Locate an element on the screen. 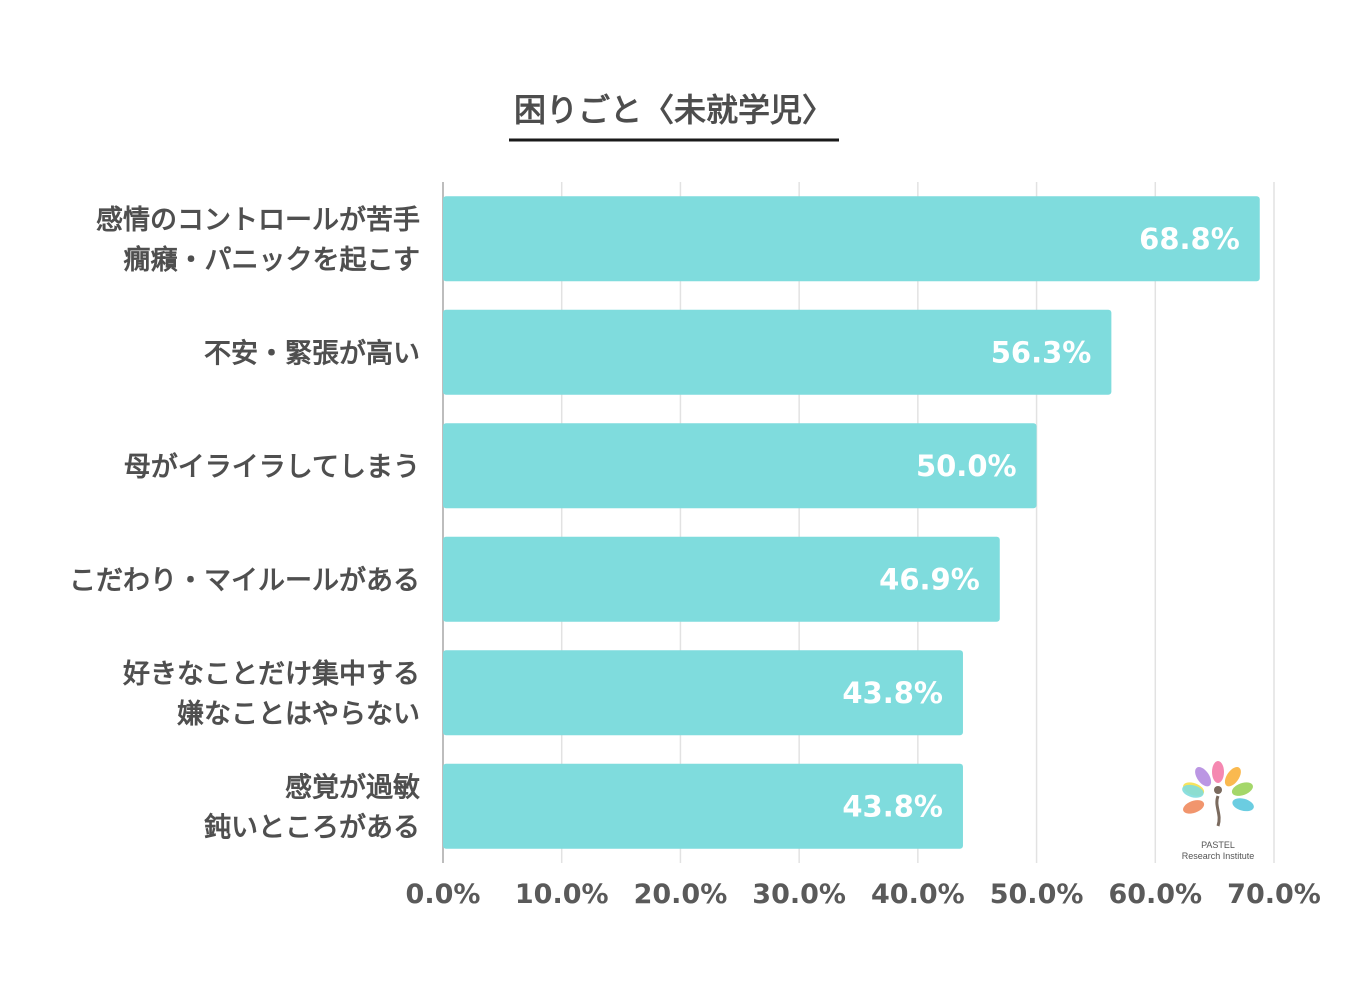  category-label: 感情のコントロールが苦手 is located at coordinates (258, 220).